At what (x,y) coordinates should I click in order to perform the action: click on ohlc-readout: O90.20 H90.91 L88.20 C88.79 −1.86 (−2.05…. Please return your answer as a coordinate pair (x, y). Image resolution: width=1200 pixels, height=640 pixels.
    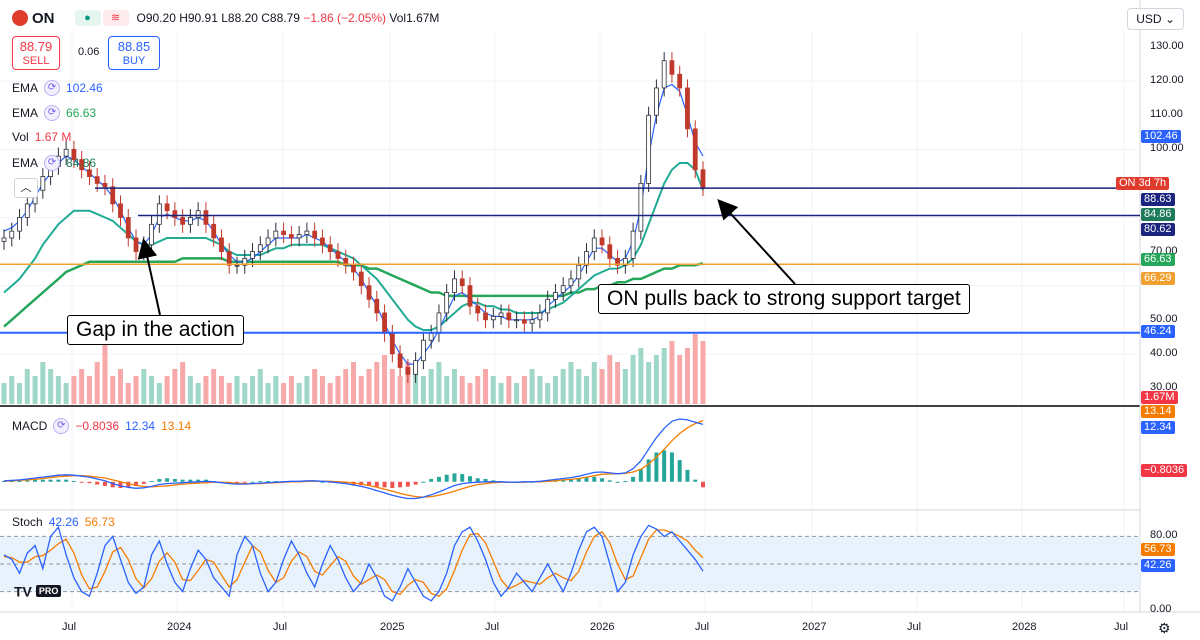
    Looking at the image, I should click on (288, 18).